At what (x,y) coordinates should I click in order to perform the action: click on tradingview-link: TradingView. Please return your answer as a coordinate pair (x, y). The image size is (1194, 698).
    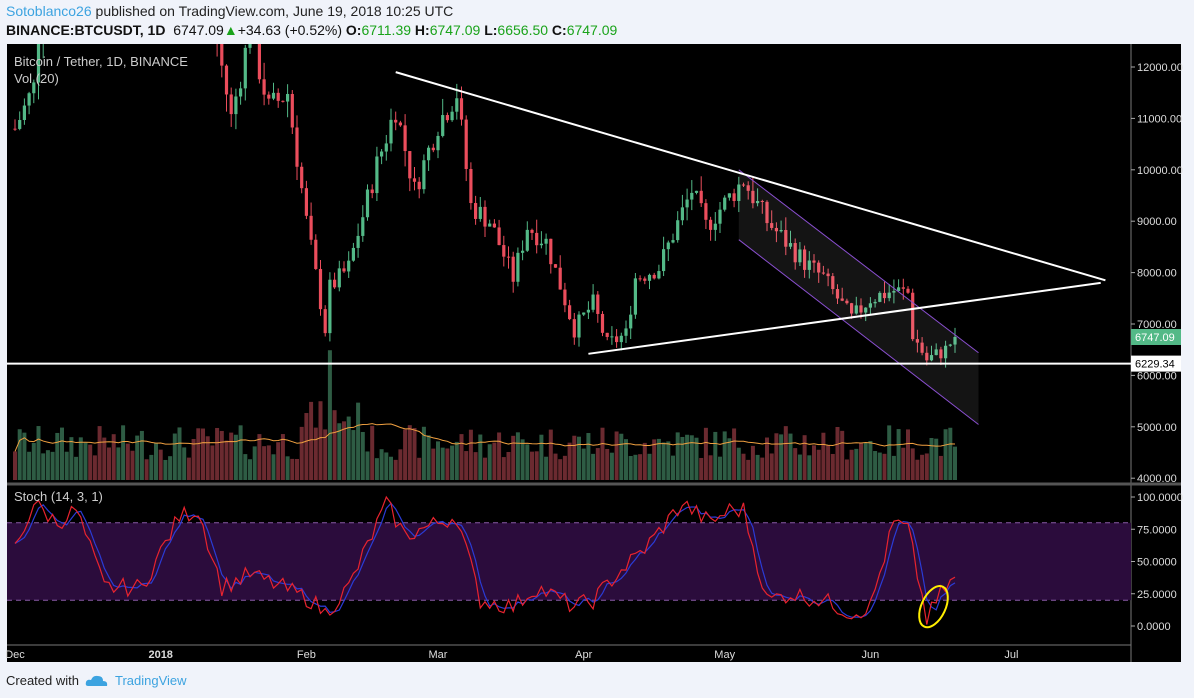
    Looking at the image, I should click on (150, 680).